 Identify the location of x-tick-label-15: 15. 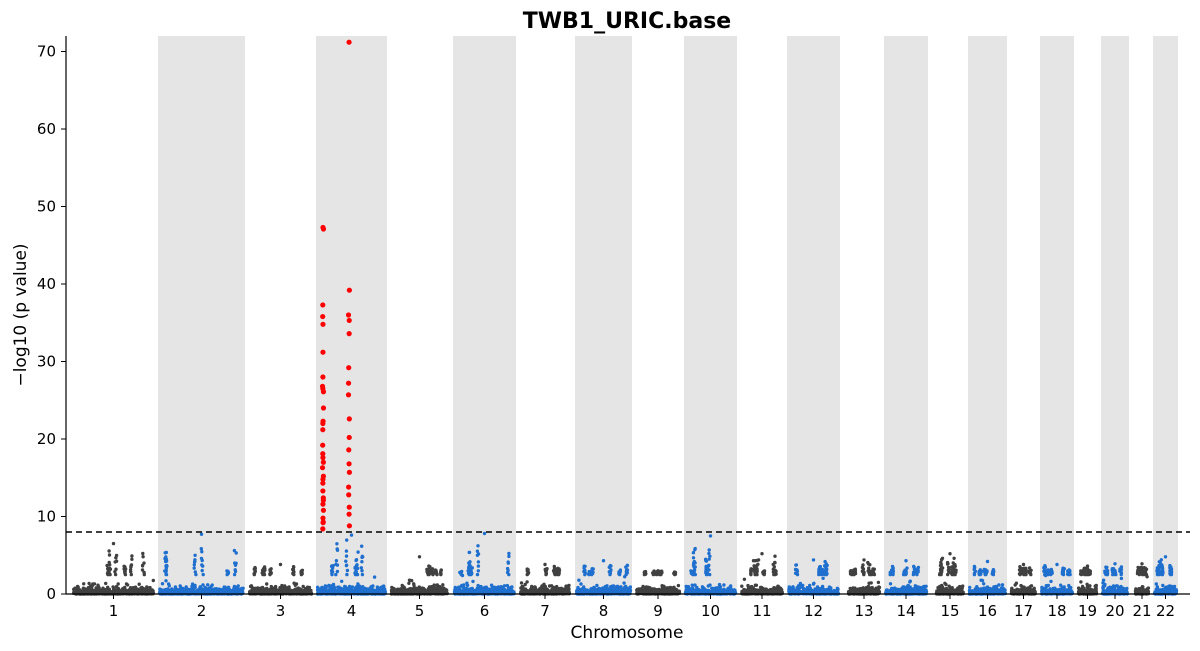
(949, 611).